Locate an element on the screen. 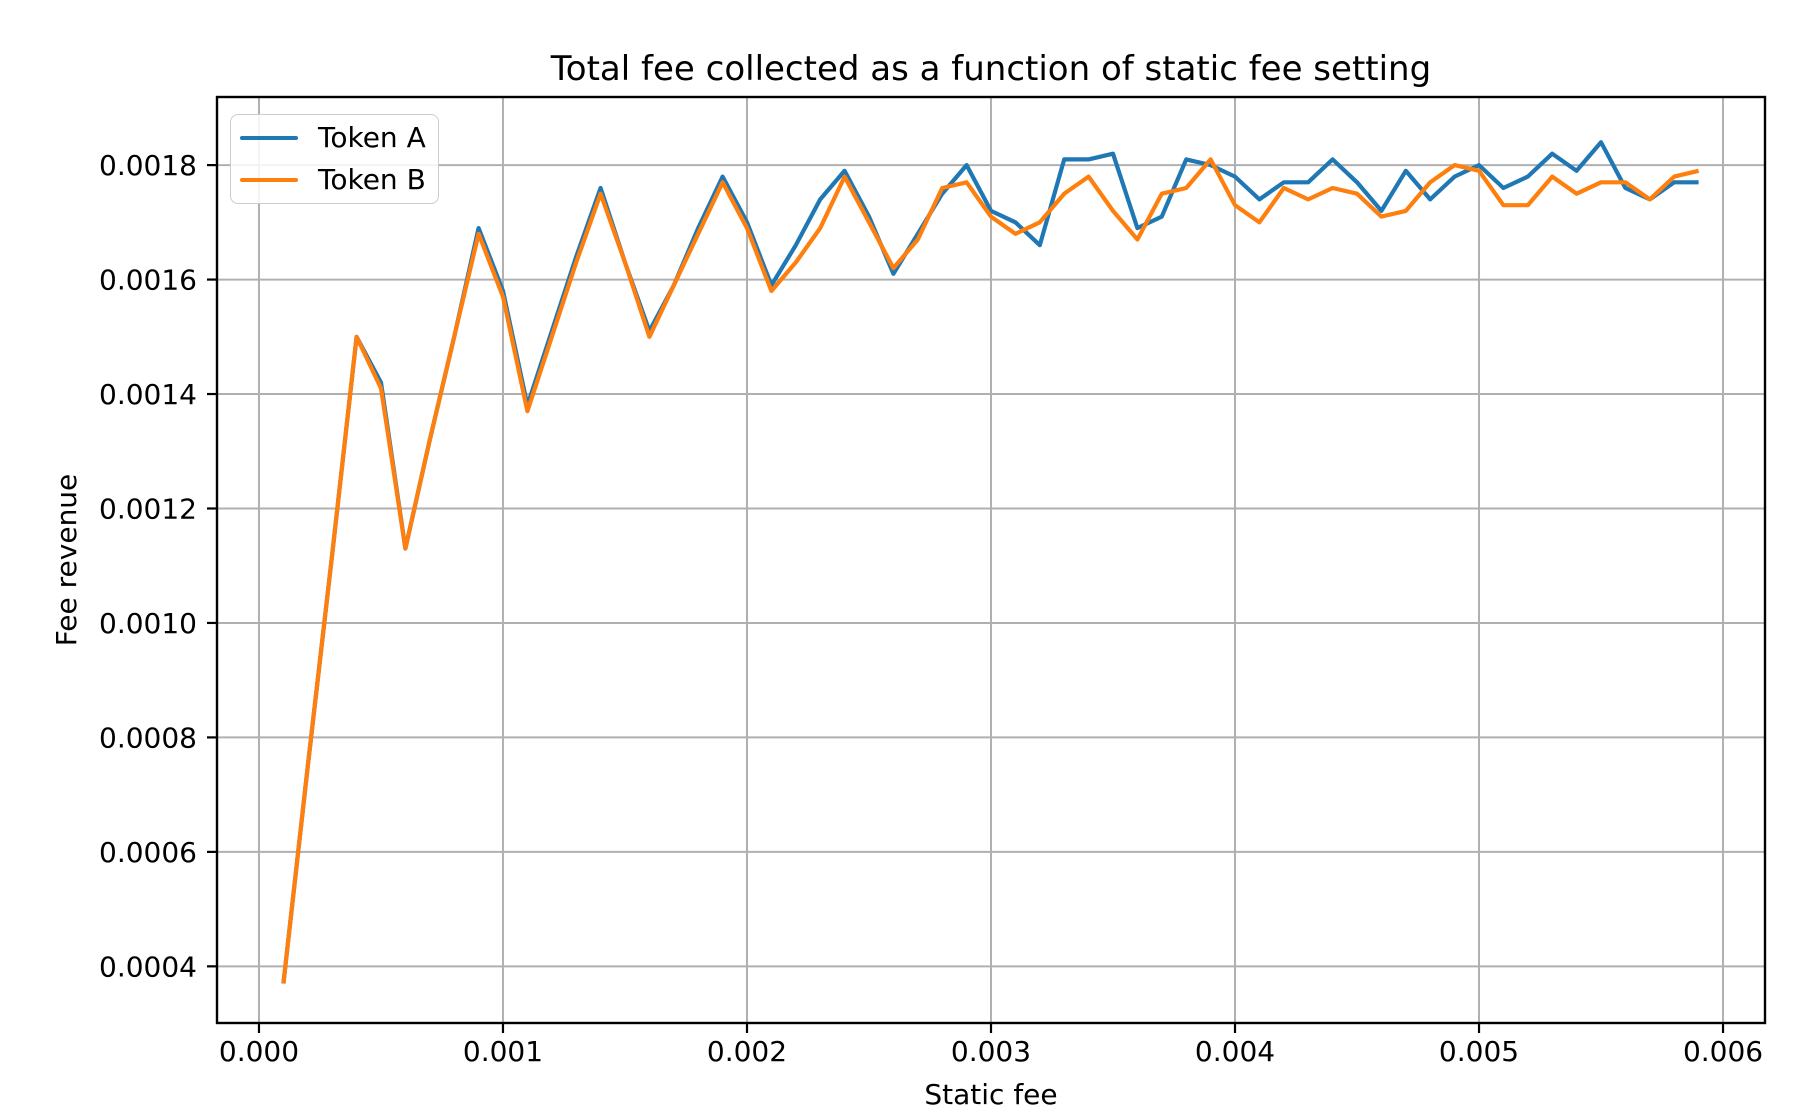 The image size is (1800, 1116). x-tick-label: 0.001 is located at coordinates (503, 1051).